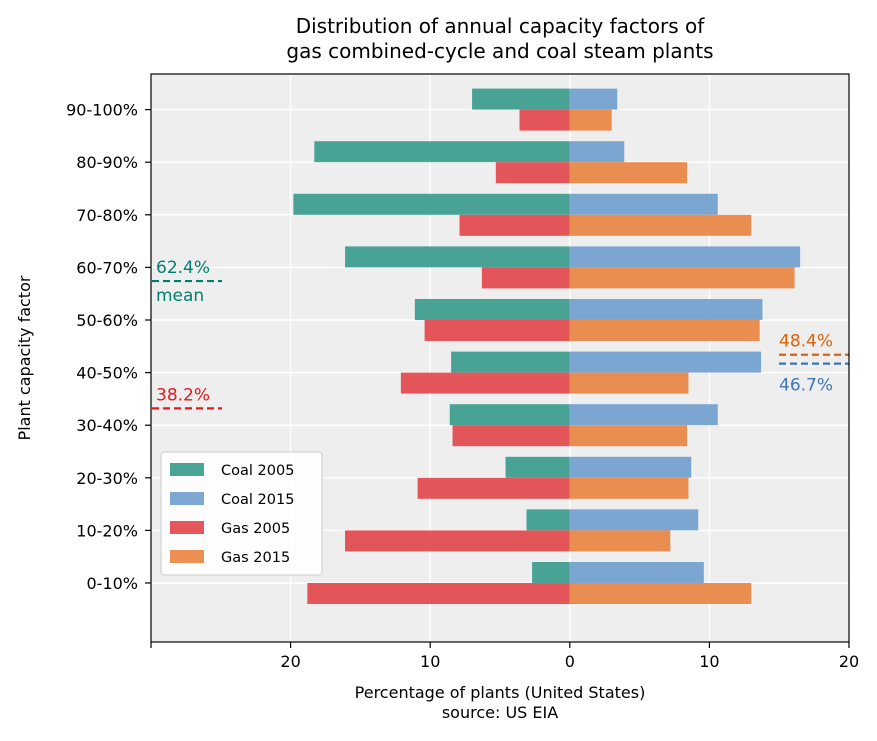 Image resolution: width=877 pixels, height=741 pixels. I want to click on y-tick-label: 70-80%, so click(107, 215).